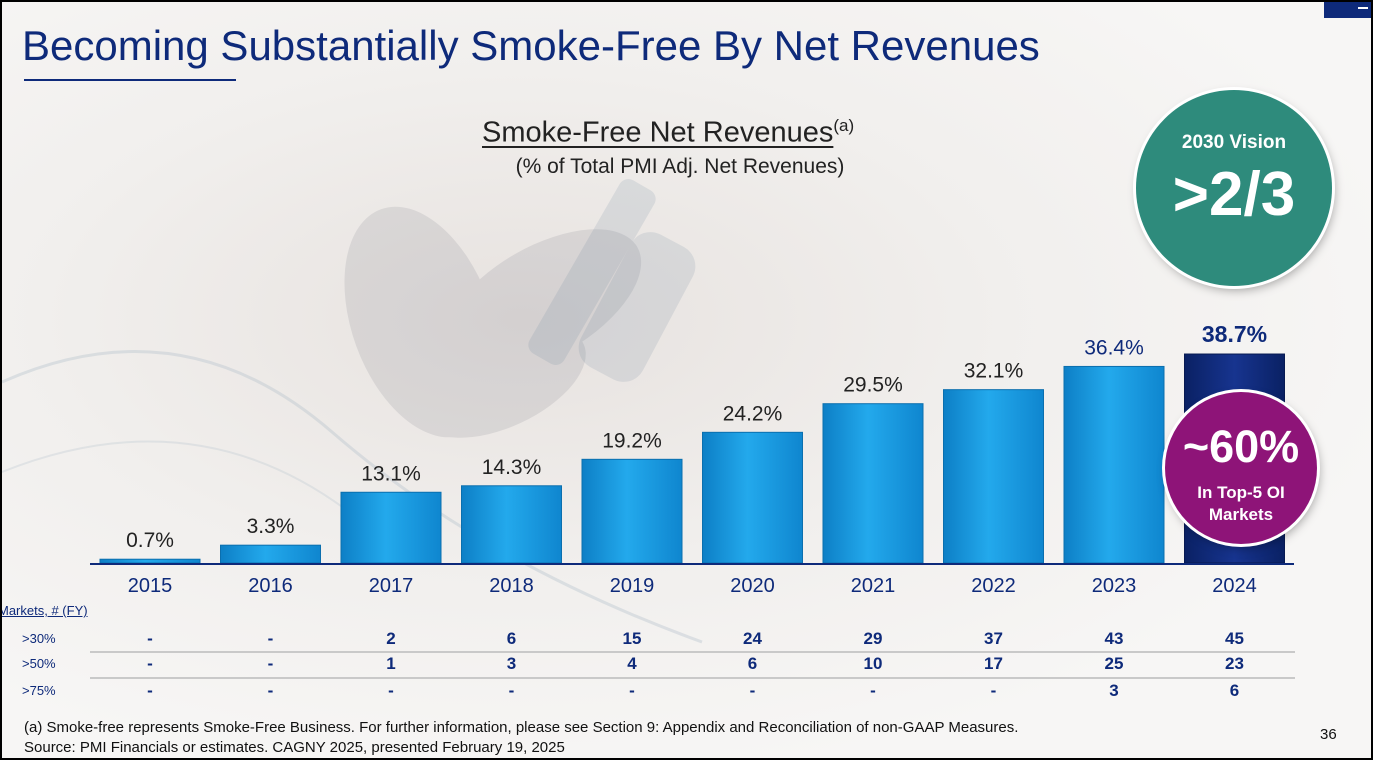 Image resolution: width=1373 pixels, height=760 pixels. Describe the element at coordinates (150, 561) in the screenshot. I see `bar-2015` at that location.